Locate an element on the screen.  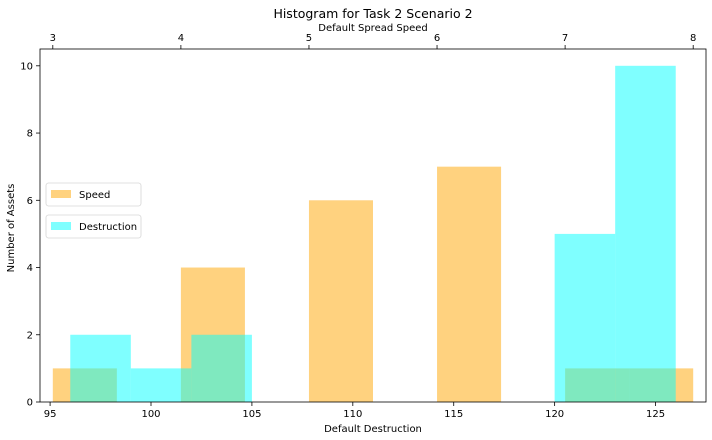
x-axis-label: Default Destruction is located at coordinates (373, 429).